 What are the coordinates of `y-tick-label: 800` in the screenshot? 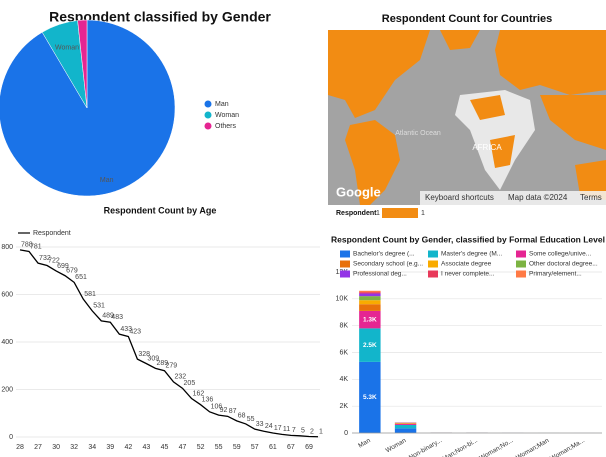 It's located at (7, 247).